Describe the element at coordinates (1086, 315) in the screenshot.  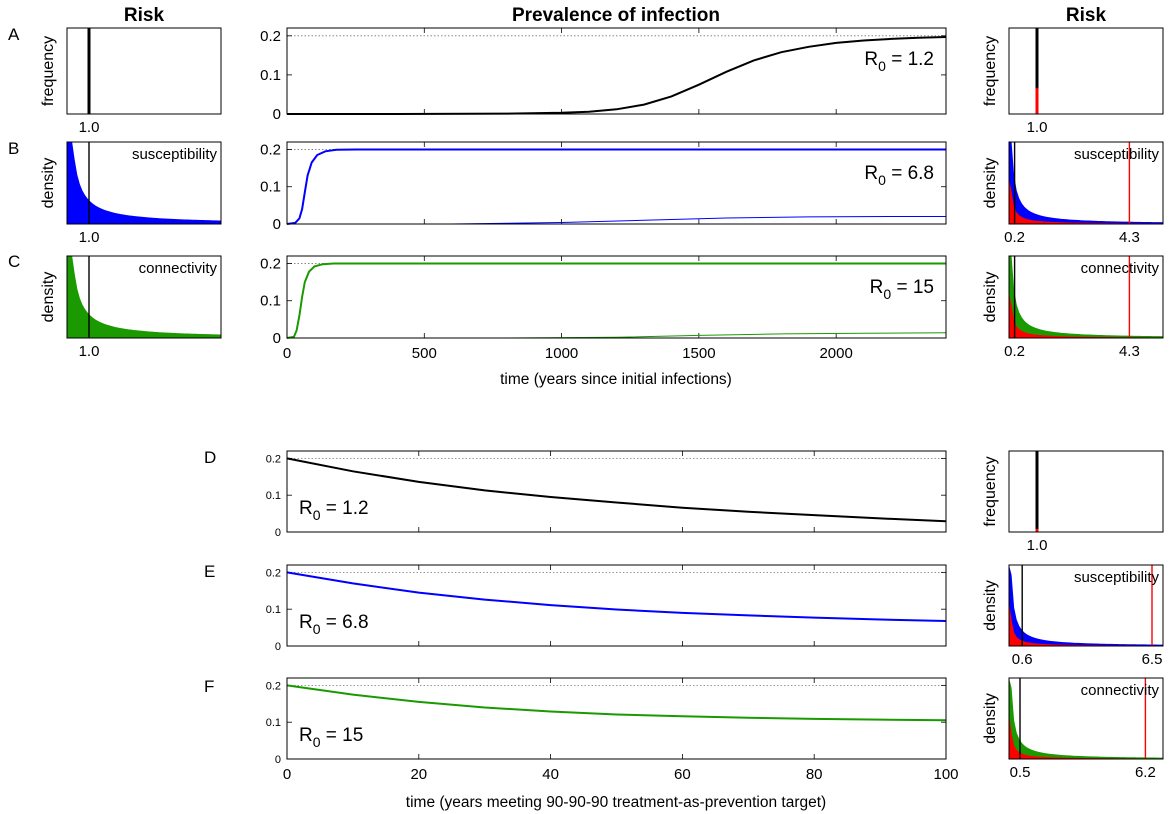
I see `C-right-distribution-red` at that location.